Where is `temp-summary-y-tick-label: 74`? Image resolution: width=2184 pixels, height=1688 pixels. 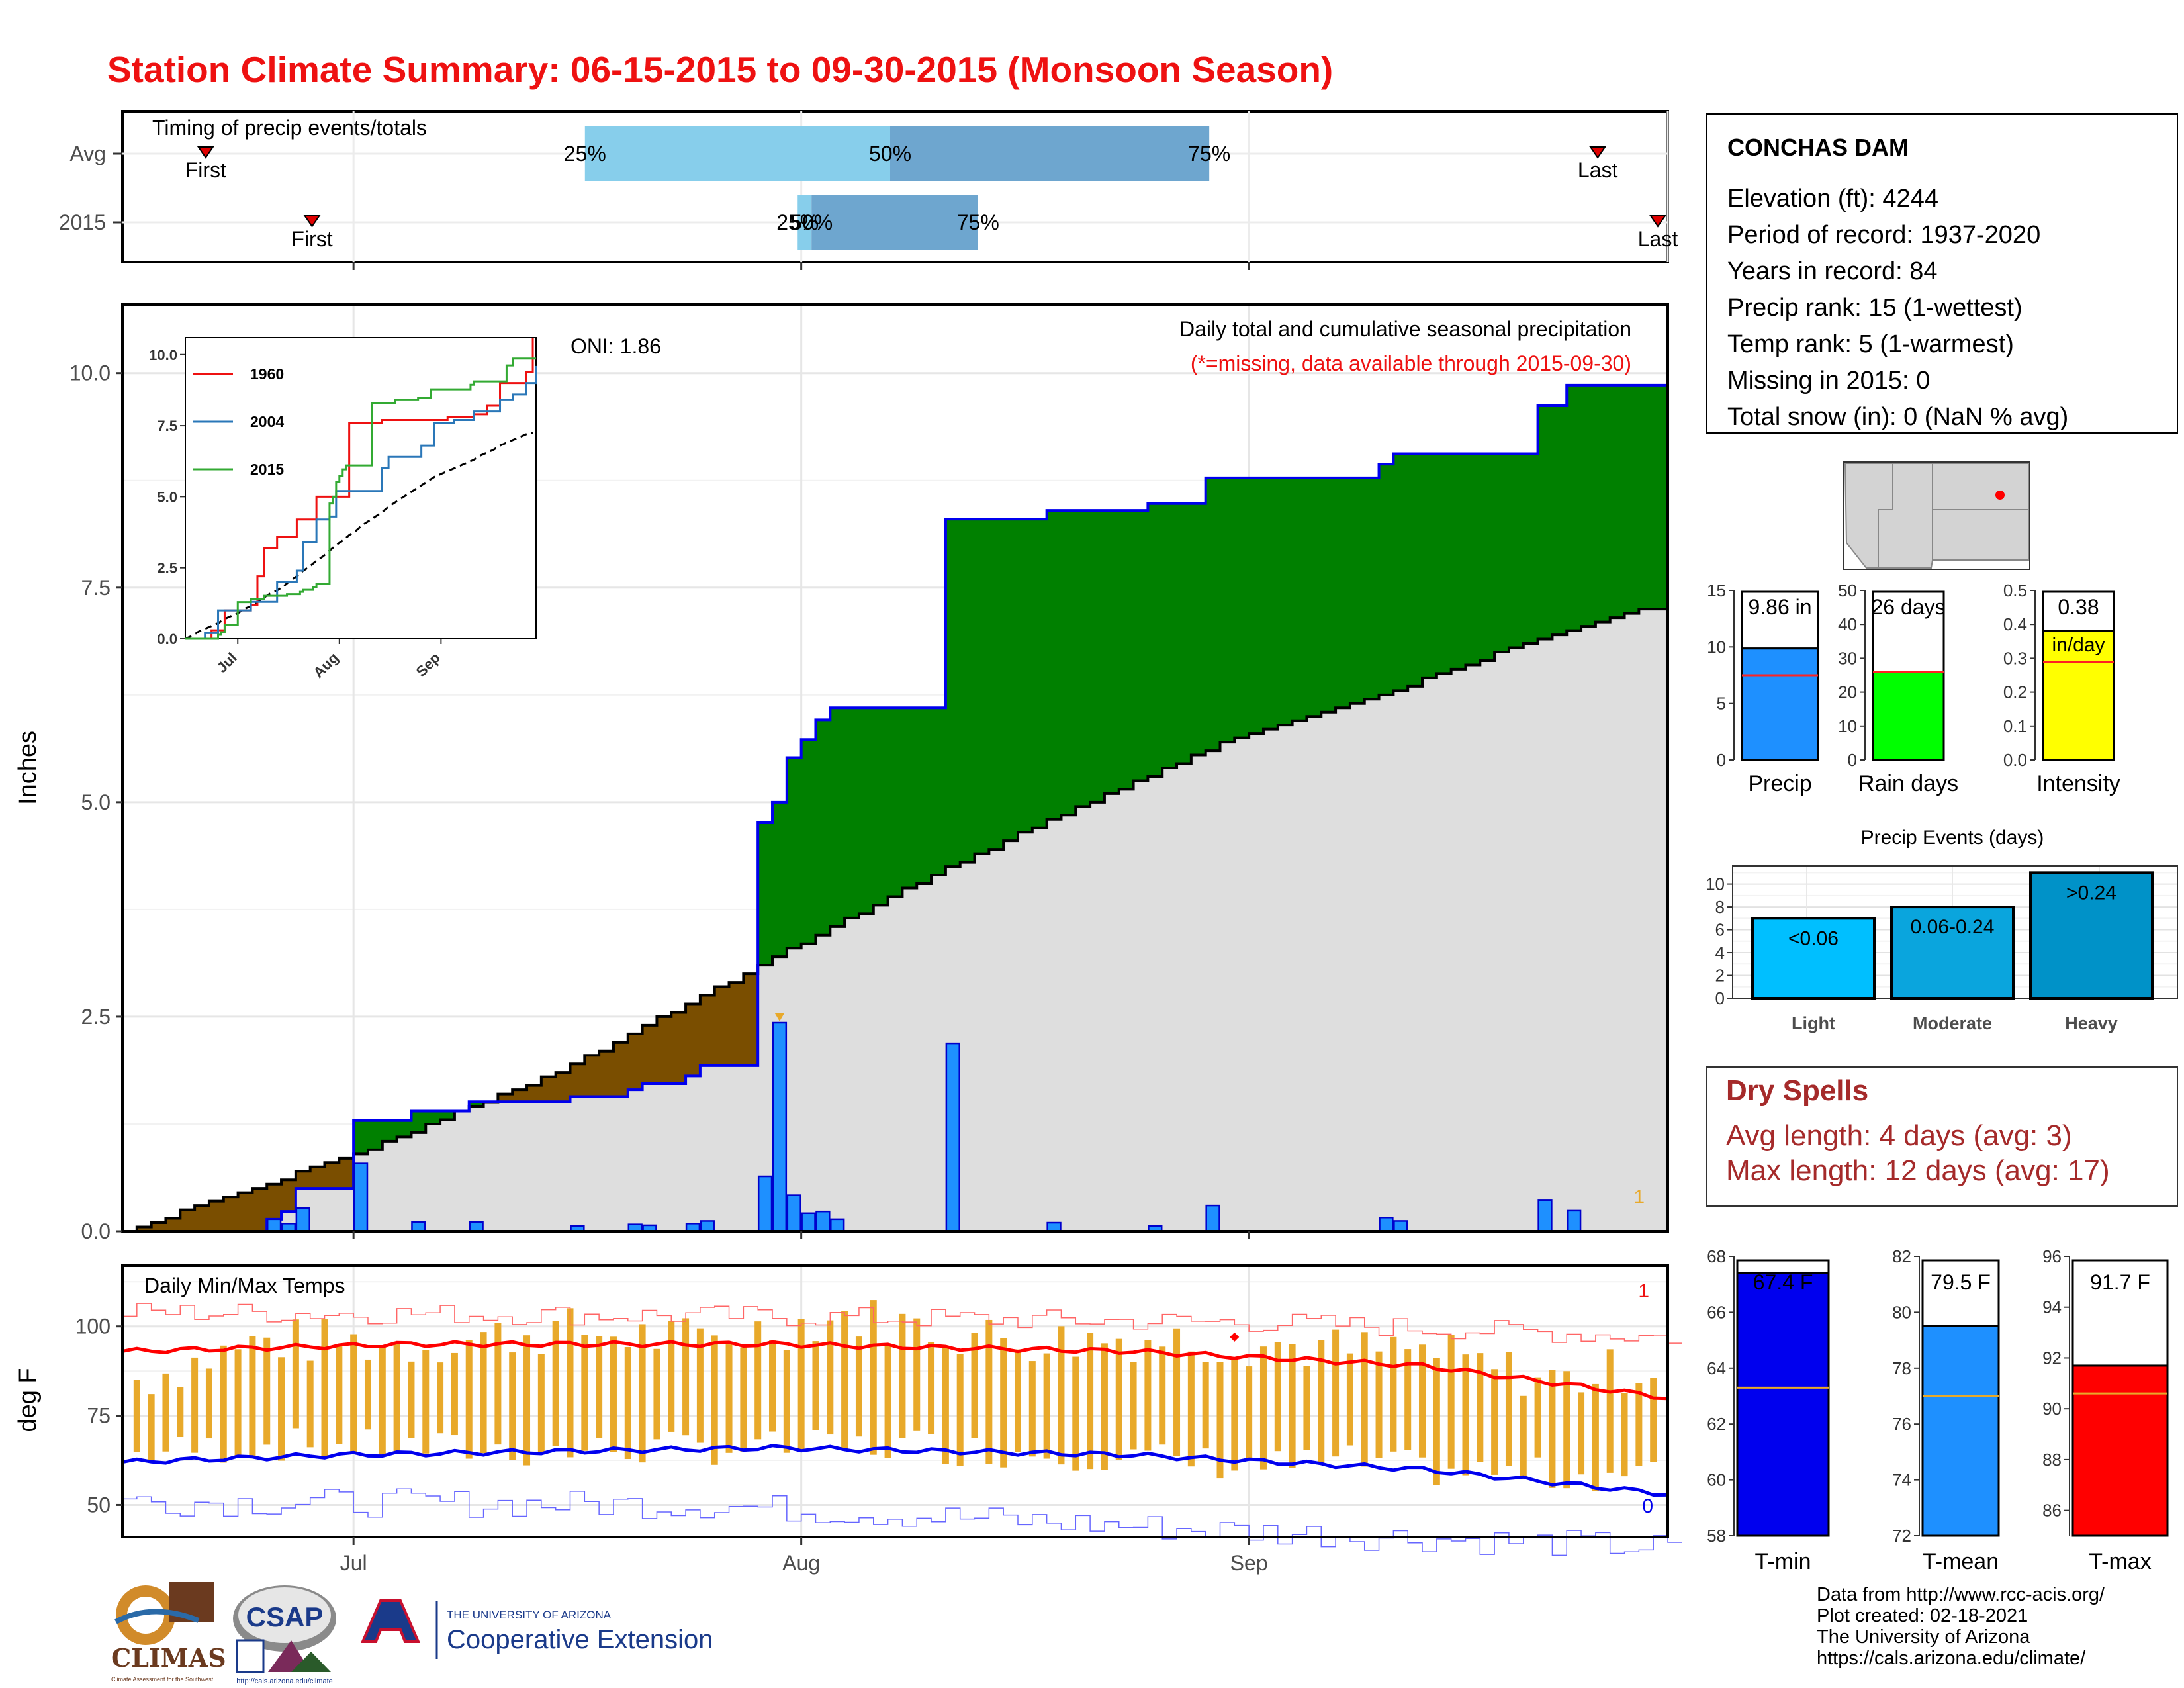 temp-summary-y-tick-label: 74 is located at coordinates (1901, 1480).